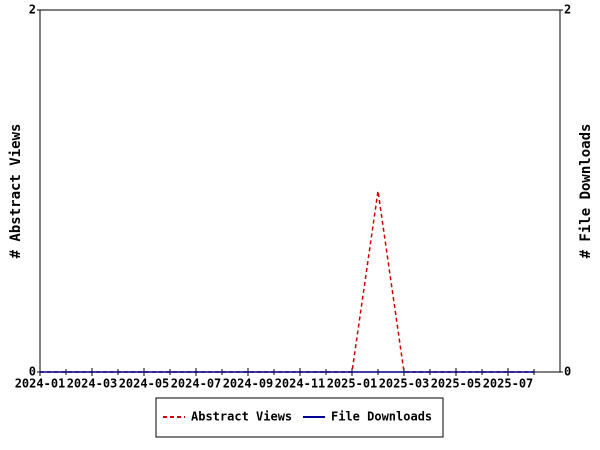  I want to click on x-tick-label: 2025-01, so click(352, 384).